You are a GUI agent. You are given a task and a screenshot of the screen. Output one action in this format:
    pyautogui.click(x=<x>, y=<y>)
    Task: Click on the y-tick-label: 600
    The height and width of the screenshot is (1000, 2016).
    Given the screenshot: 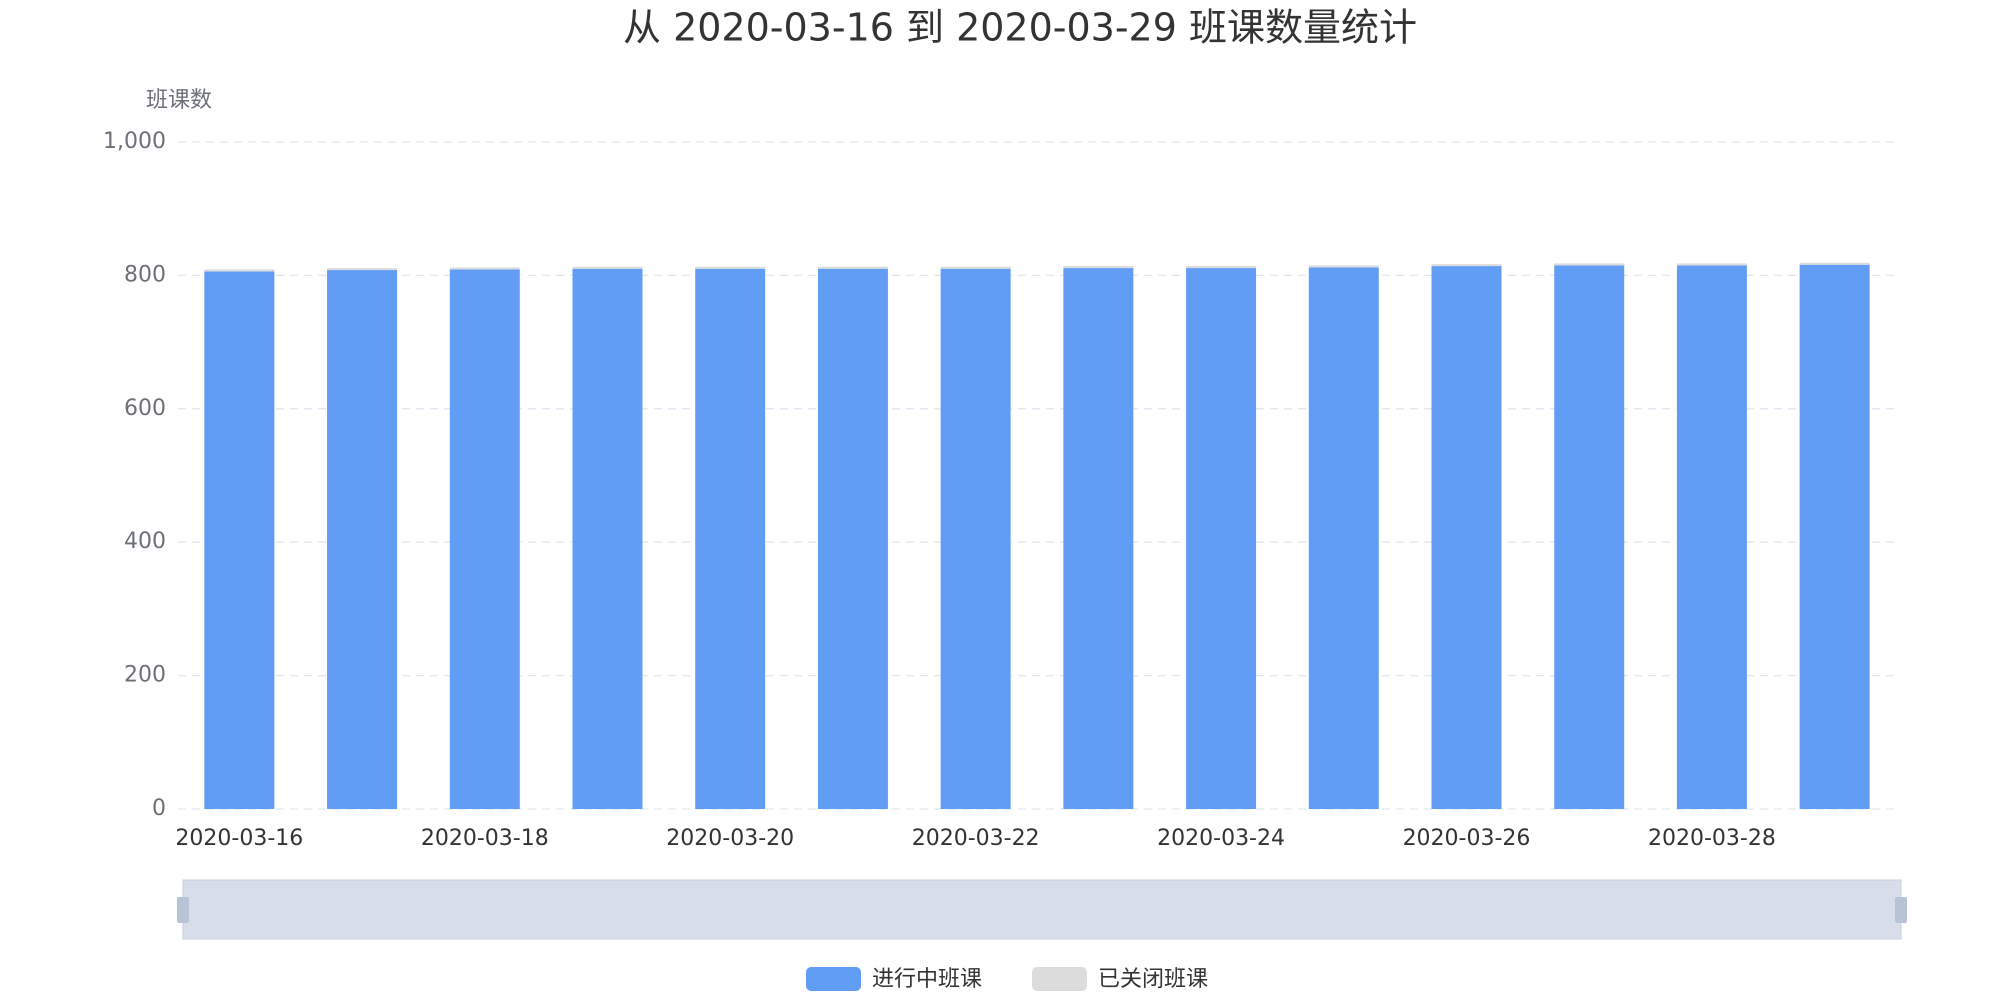 What is the action you would take?
    pyautogui.click(x=145, y=408)
    